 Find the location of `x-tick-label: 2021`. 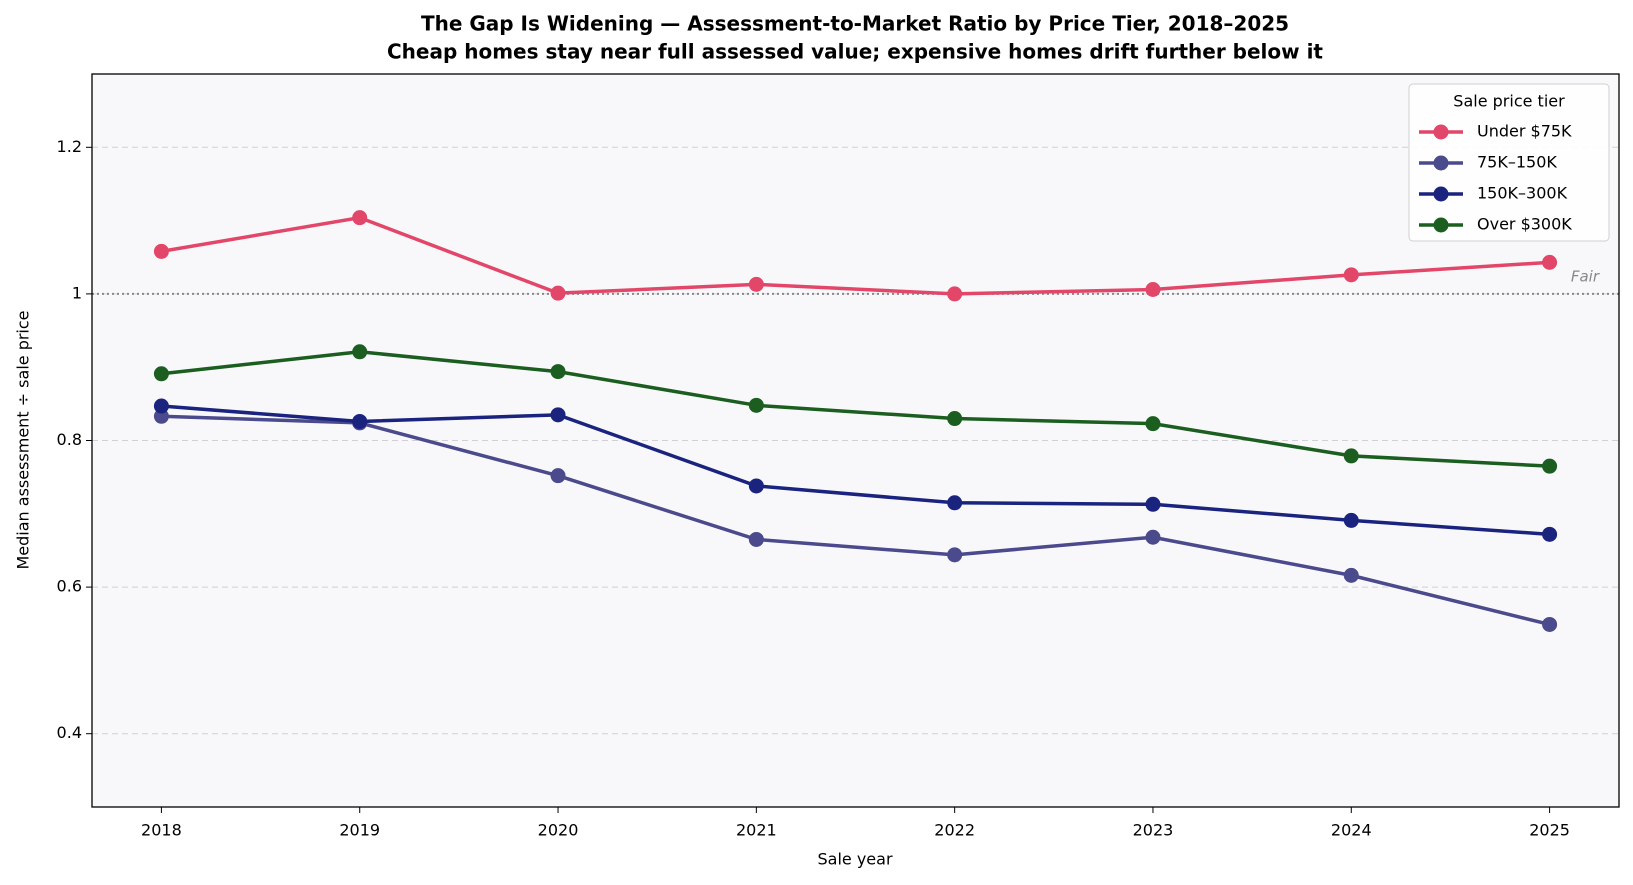

x-tick-label: 2021 is located at coordinates (756, 830).